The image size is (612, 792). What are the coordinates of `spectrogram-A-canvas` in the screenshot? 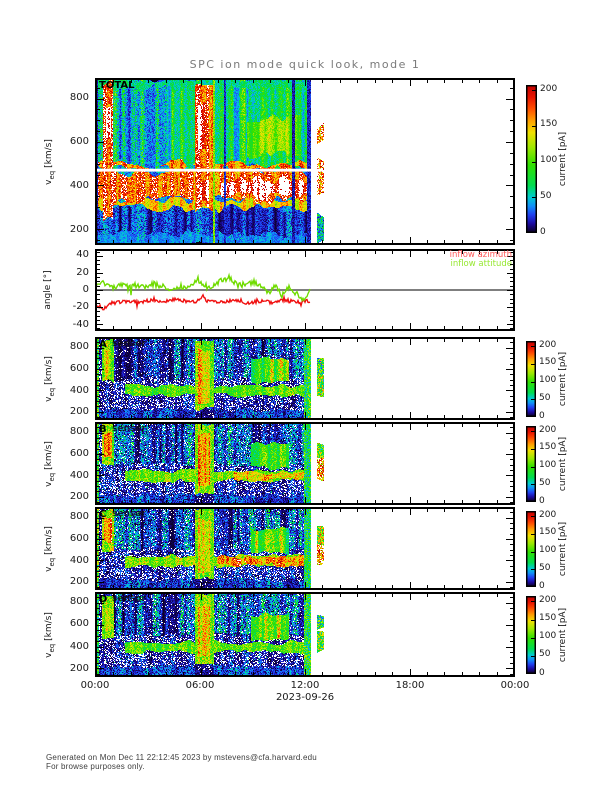 It's located at (305, 378).